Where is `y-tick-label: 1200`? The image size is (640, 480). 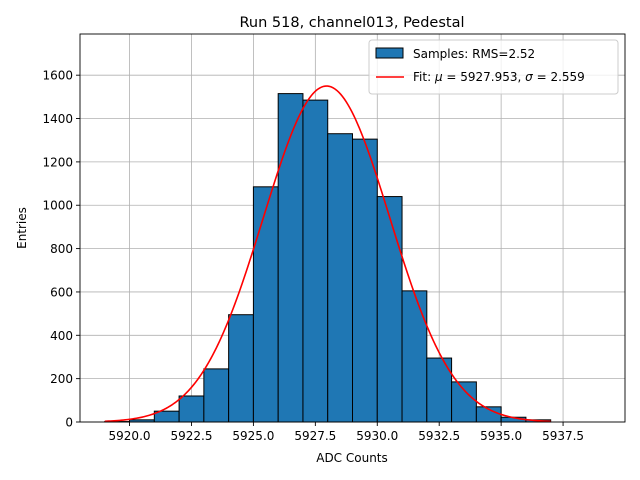 y-tick-label: 1200 is located at coordinates (57, 162).